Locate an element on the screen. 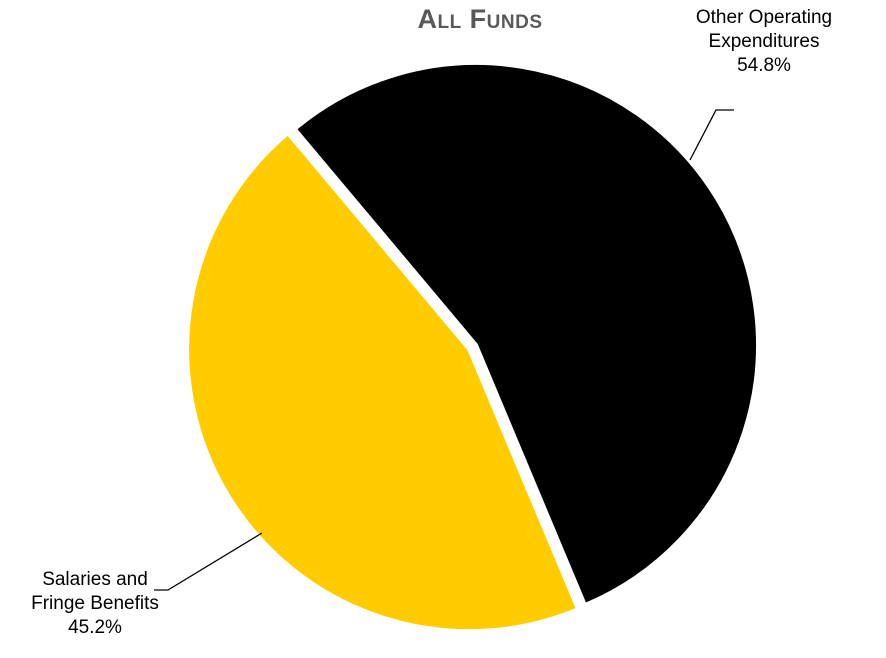  slice-label-line2: Fringe Benefits is located at coordinates (95, 603).